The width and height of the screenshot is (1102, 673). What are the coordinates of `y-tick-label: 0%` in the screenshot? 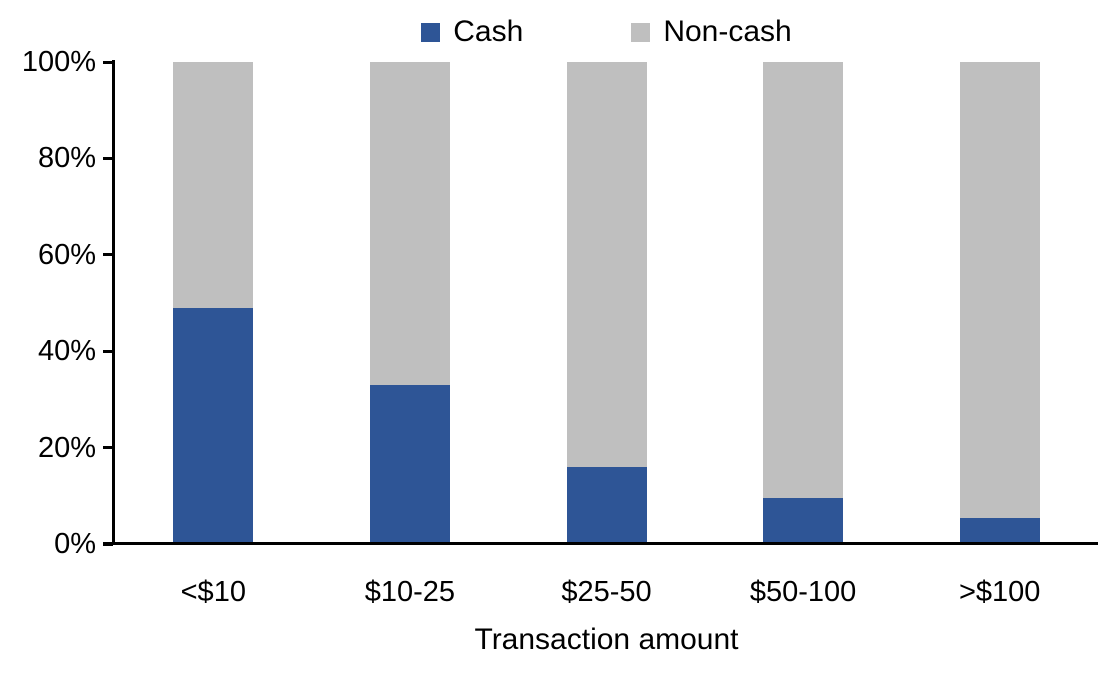 It's located at (75, 544).